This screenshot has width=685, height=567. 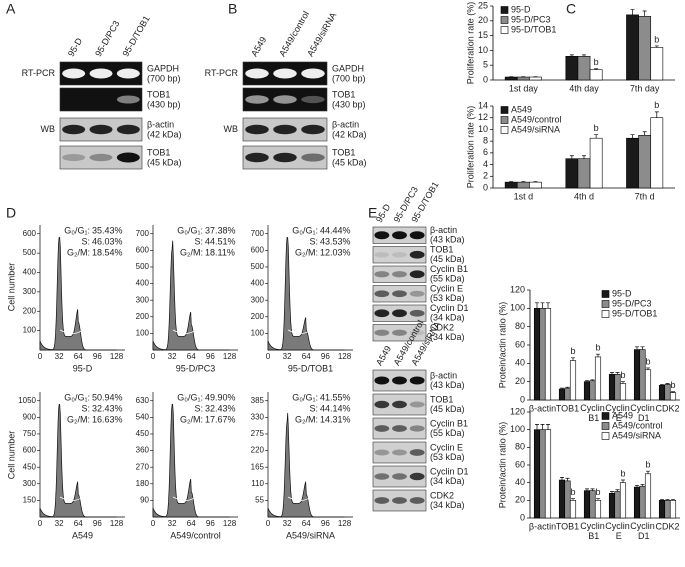 What do you see at coordinates (483, 50) in the screenshot?
I see `y-tick-label: 10` at bounding box center [483, 50].